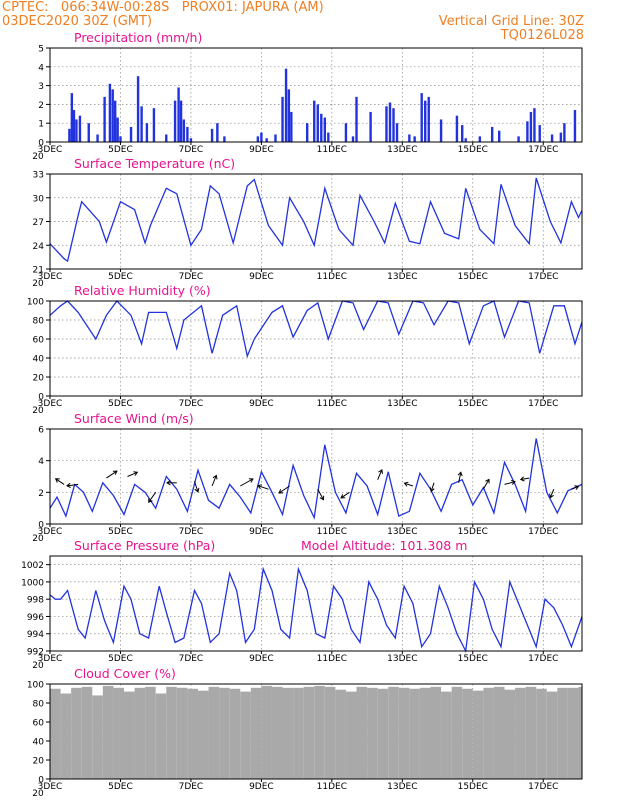 The width and height of the screenshot is (618, 800). Describe the element at coordinates (38, 271) in the screenshot. I see `y-tick-label: 21` at that location.